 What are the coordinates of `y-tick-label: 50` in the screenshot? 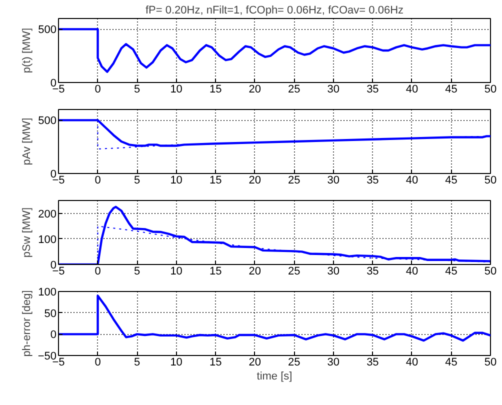 It's located at (50, 314).